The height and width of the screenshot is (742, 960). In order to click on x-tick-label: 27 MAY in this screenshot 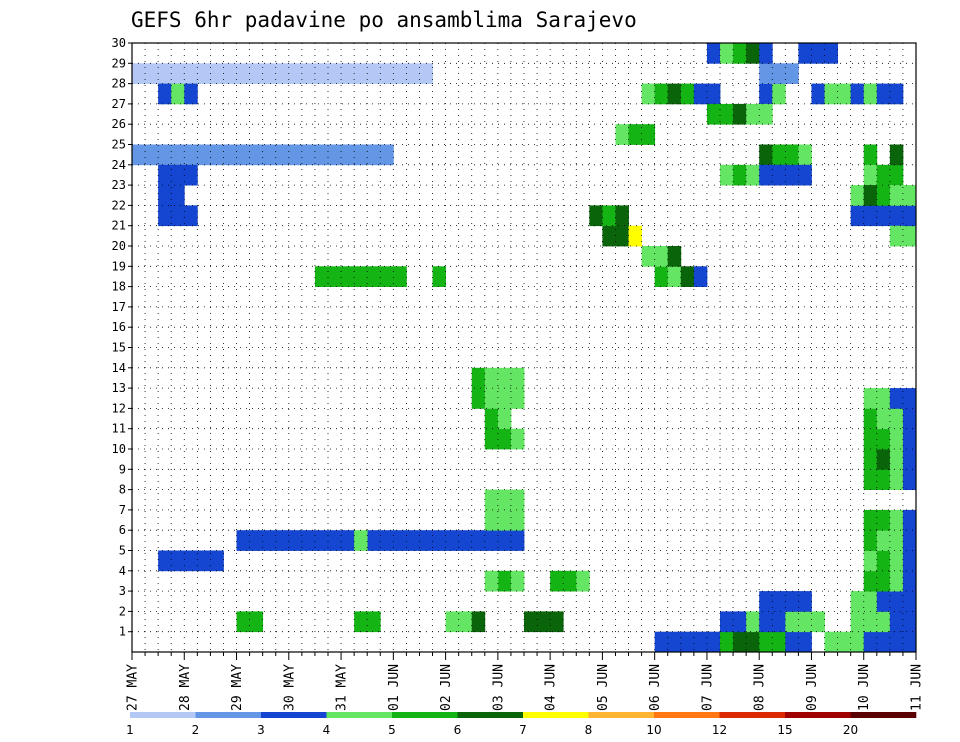, I will do `click(133, 687)`.